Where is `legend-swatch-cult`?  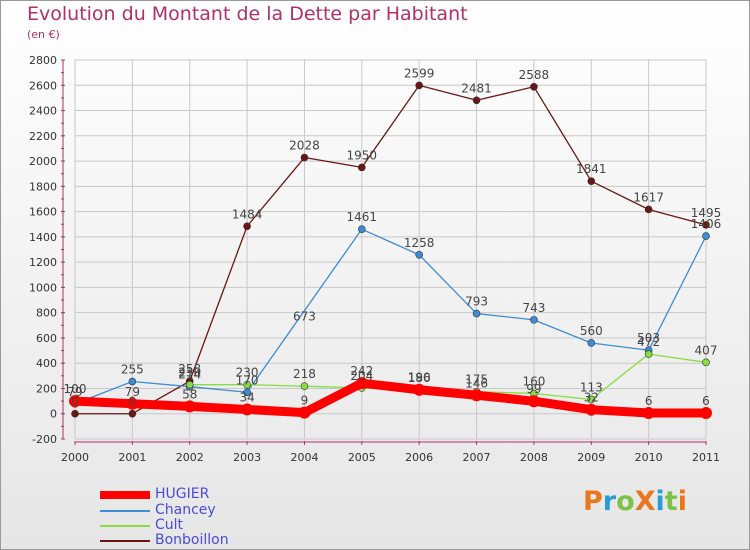
legend-swatch-cult is located at coordinates (125, 526).